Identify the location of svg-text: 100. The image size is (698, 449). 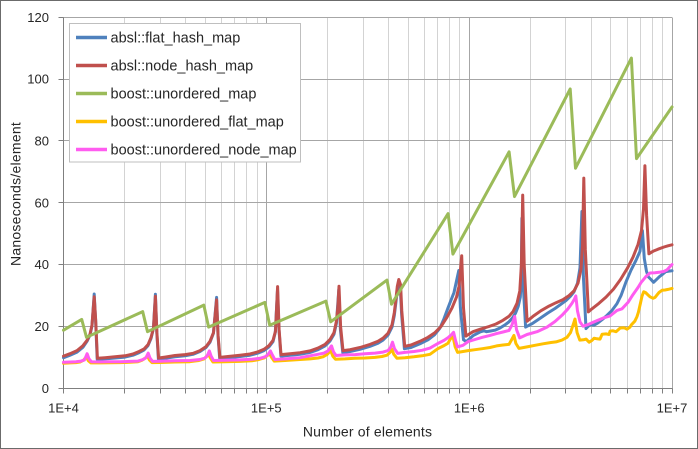
(38, 79).